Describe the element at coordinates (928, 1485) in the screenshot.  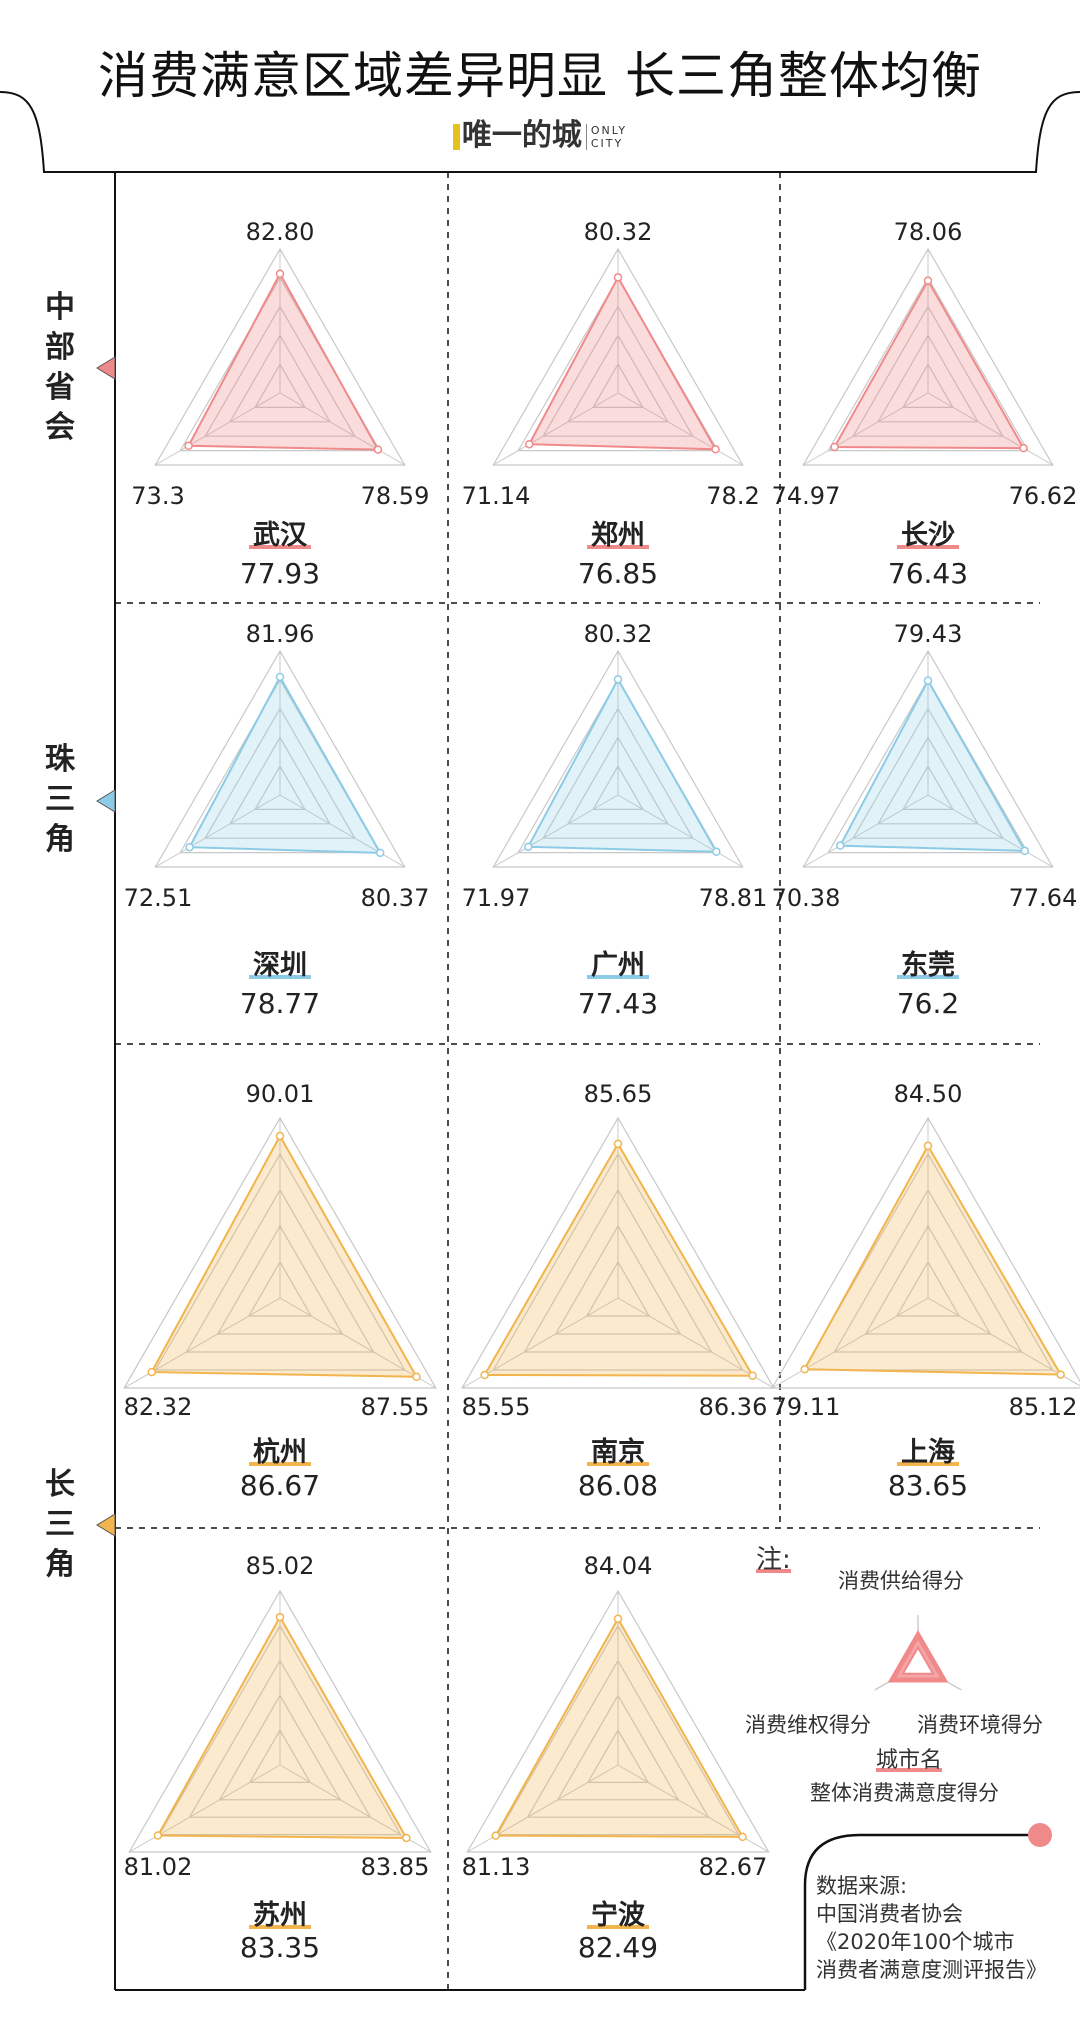
I see `overall-score: 83.65` at that location.